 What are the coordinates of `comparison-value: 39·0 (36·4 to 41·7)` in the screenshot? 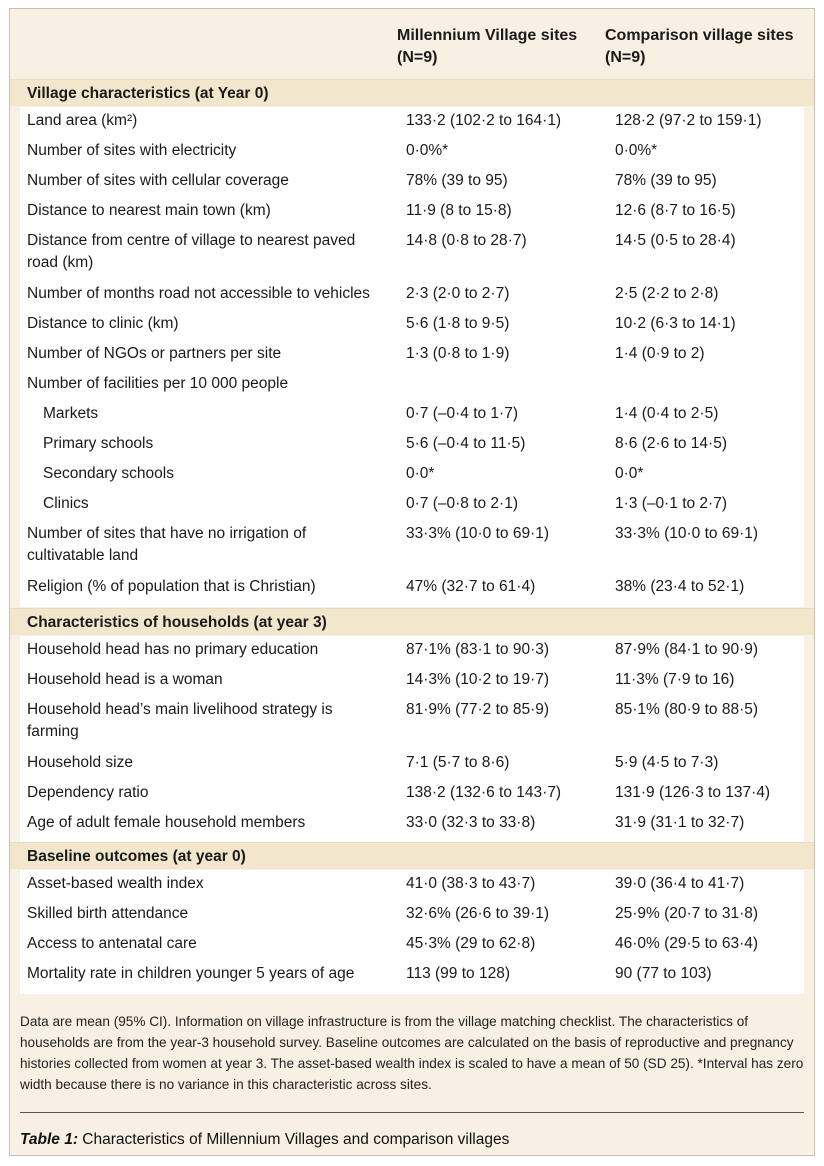 It's located at (680, 883).